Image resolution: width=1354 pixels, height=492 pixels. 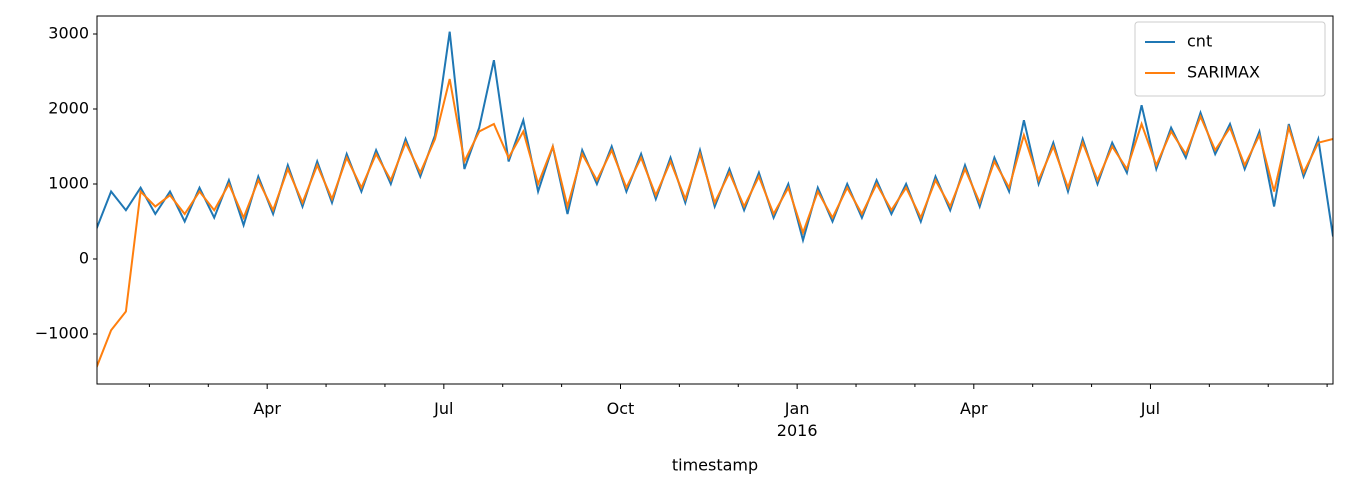 What do you see at coordinates (68, 32) in the screenshot?
I see `y-tick-label: 3000` at bounding box center [68, 32].